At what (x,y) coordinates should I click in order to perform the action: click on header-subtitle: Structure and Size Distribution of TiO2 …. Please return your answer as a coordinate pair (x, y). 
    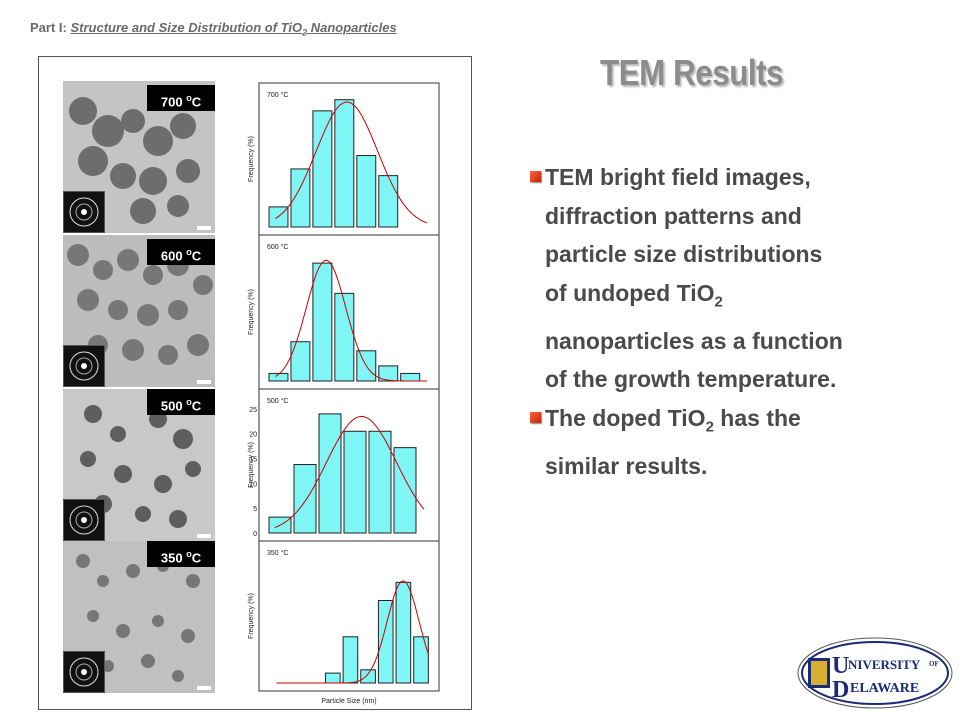
    Looking at the image, I should click on (233, 29).